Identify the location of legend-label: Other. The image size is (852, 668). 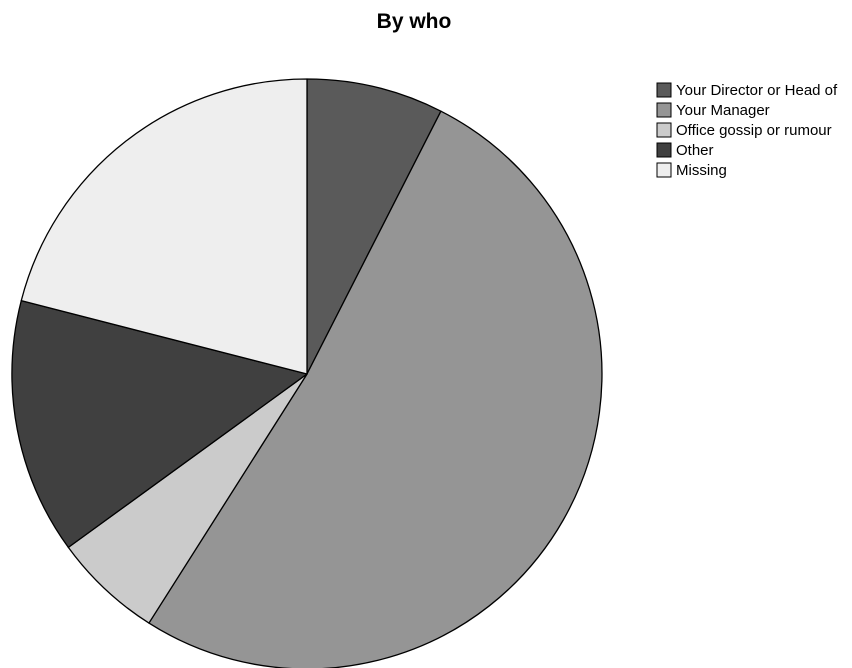
(695, 150).